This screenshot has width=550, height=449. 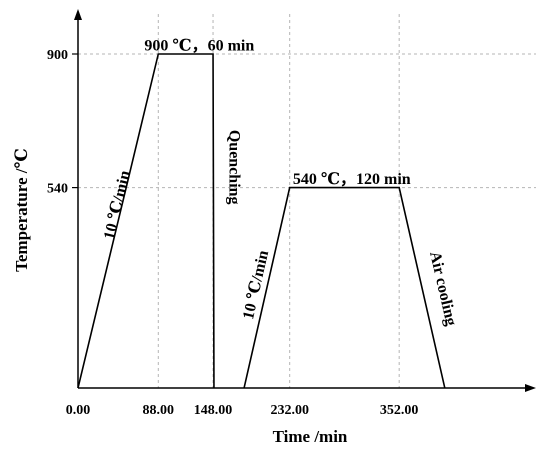 What do you see at coordinates (199, 45) in the screenshot?
I see `annotation-label: 900 ℃，60 min` at bounding box center [199, 45].